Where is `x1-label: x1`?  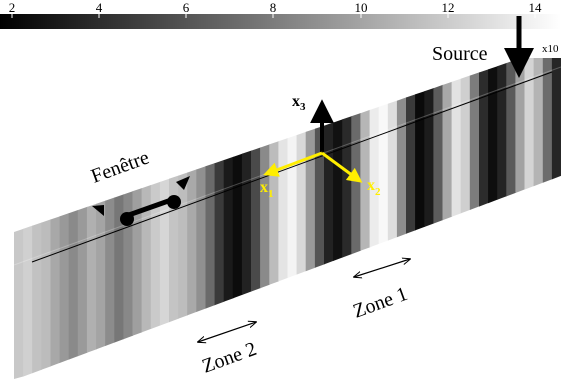
x1-label: x1 is located at coordinates (267, 189).